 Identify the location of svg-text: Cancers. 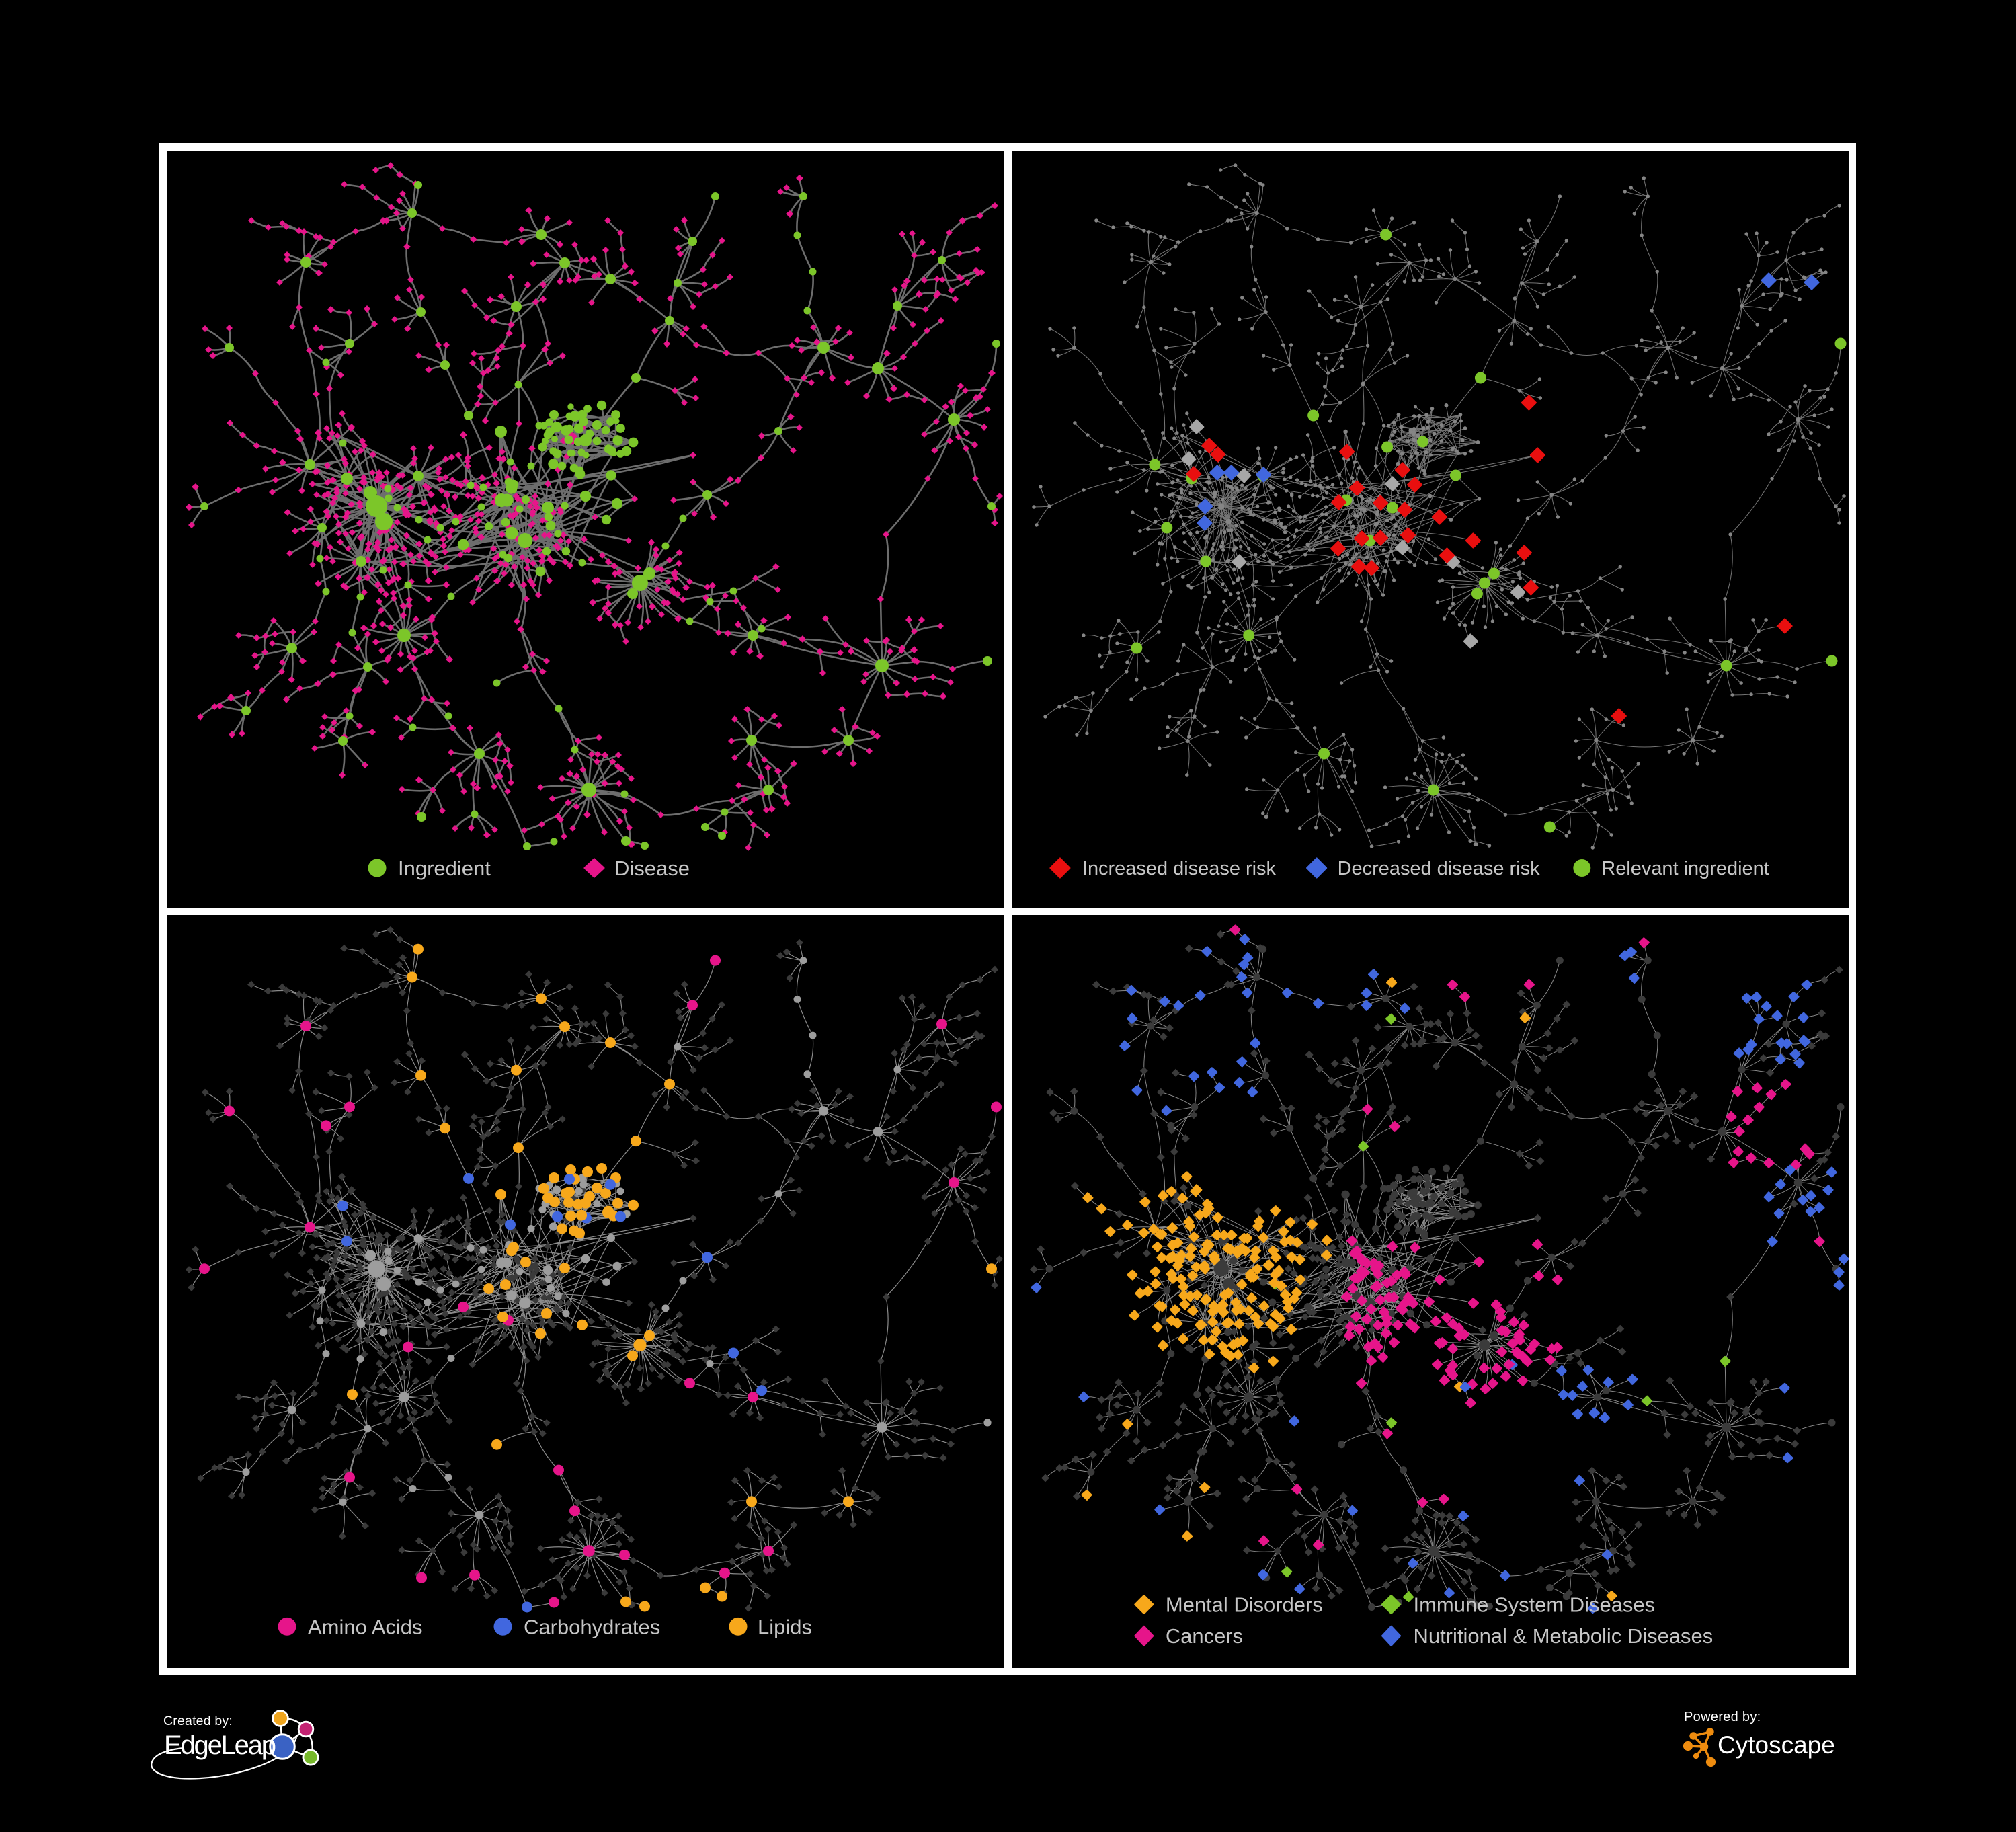
(1204, 1636).